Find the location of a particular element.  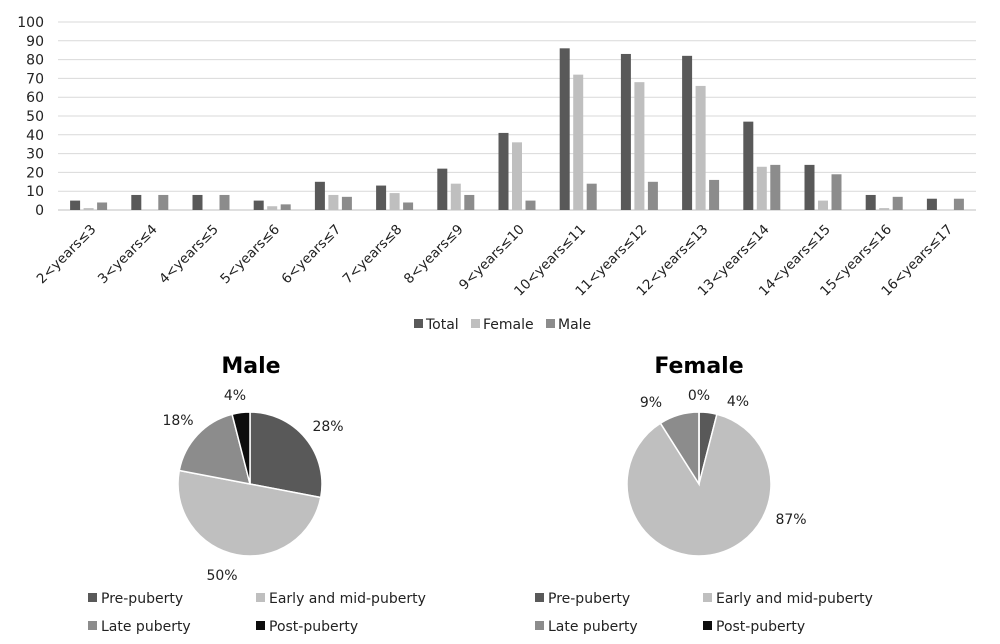

pie-data-label: 50% is located at coordinates (221, 576).